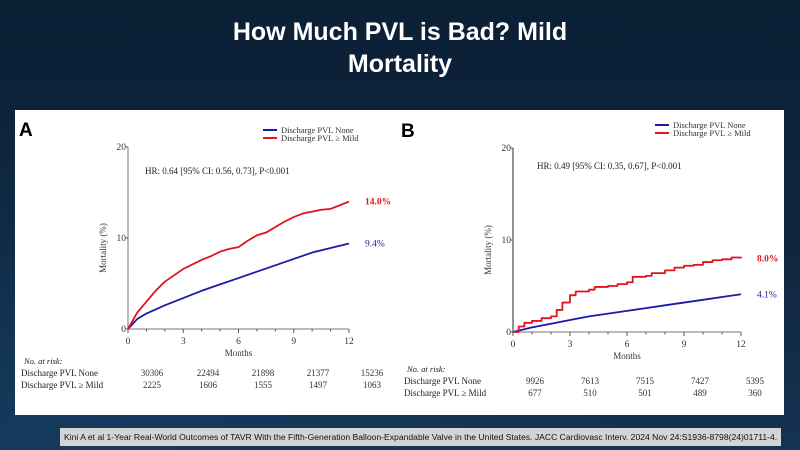  Describe the element at coordinates (238, 286) in the screenshot. I see `chart-a-series-pvl-none` at that location.